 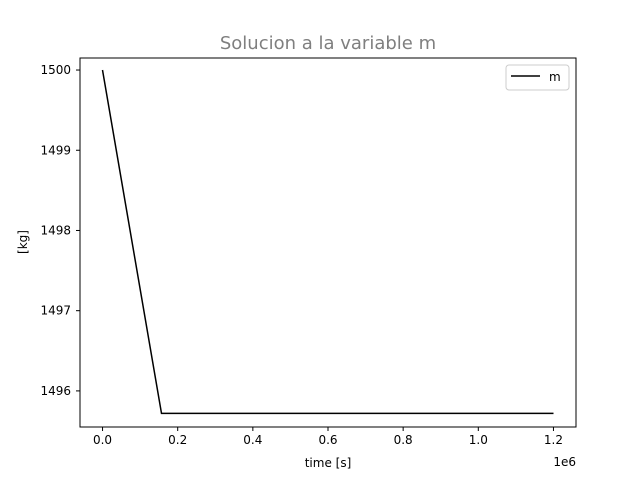 I want to click on x-tick-label: 1.2, so click(x=553, y=440).